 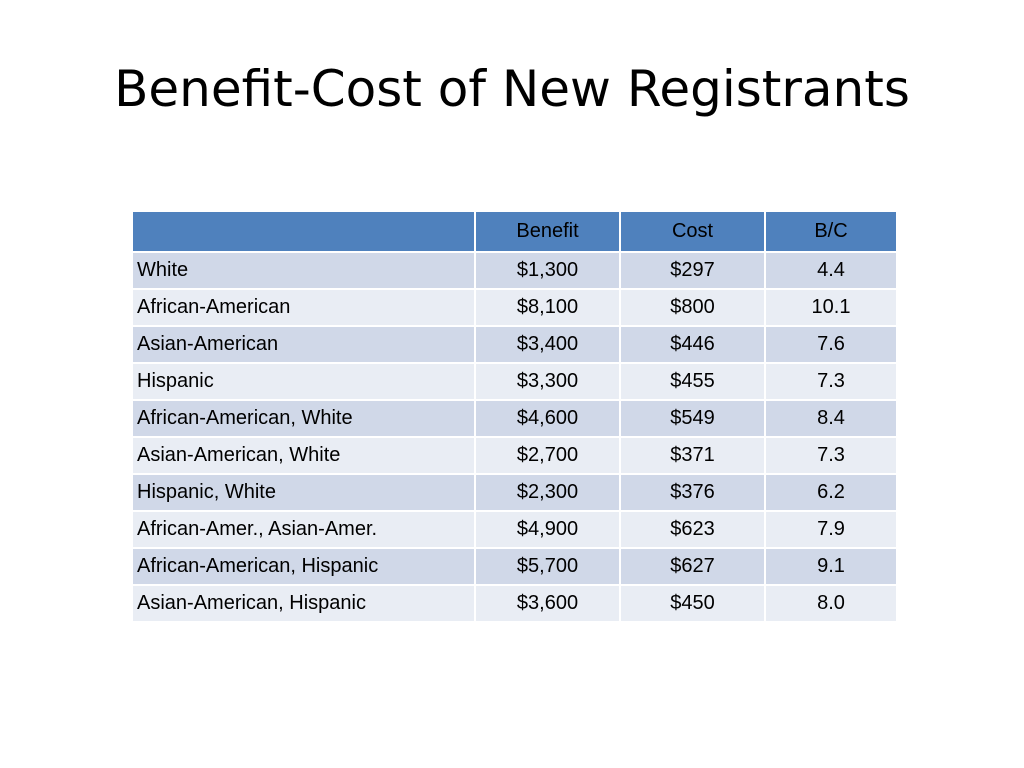 What do you see at coordinates (547, 492) in the screenshot?
I see `row-benefit: $2,300` at bounding box center [547, 492].